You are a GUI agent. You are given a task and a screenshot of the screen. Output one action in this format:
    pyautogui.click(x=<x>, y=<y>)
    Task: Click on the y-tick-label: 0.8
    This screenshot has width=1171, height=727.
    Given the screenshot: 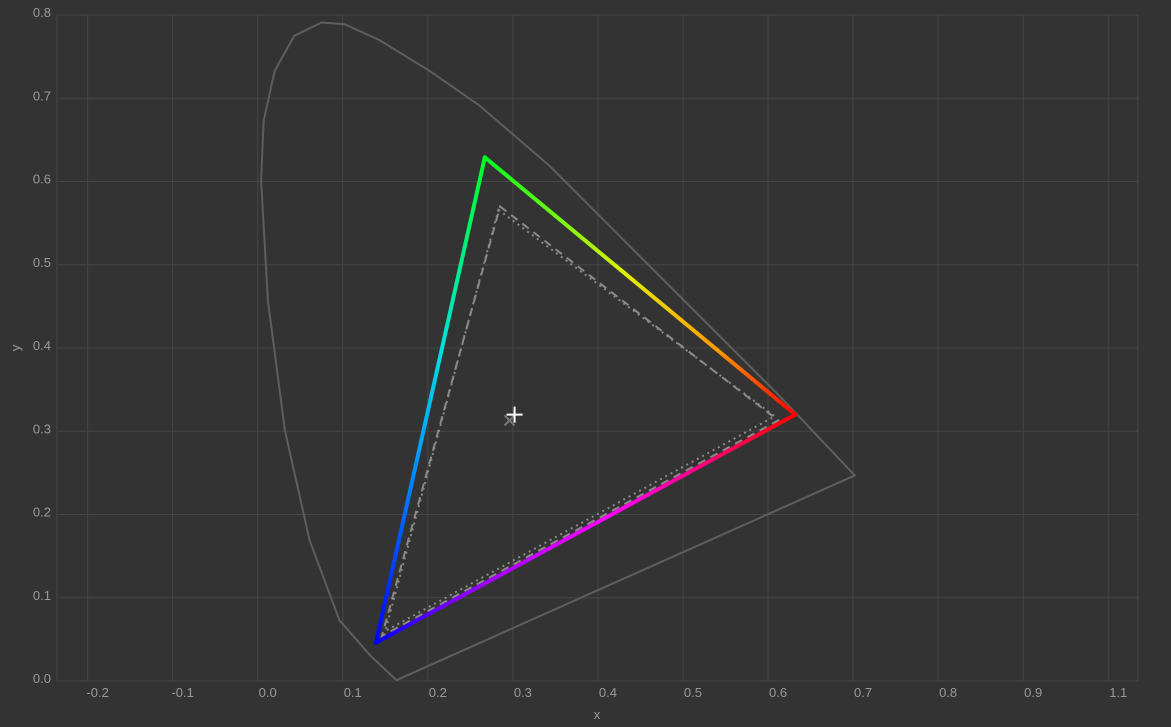 What is the action you would take?
    pyautogui.click(x=42, y=12)
    